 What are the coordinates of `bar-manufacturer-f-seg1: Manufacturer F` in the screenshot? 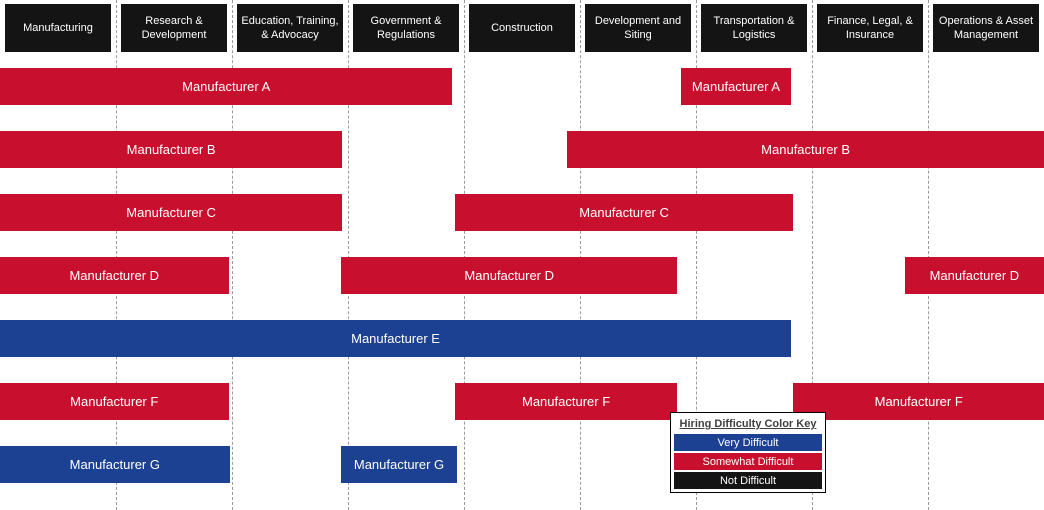 It's located at (114, 401).